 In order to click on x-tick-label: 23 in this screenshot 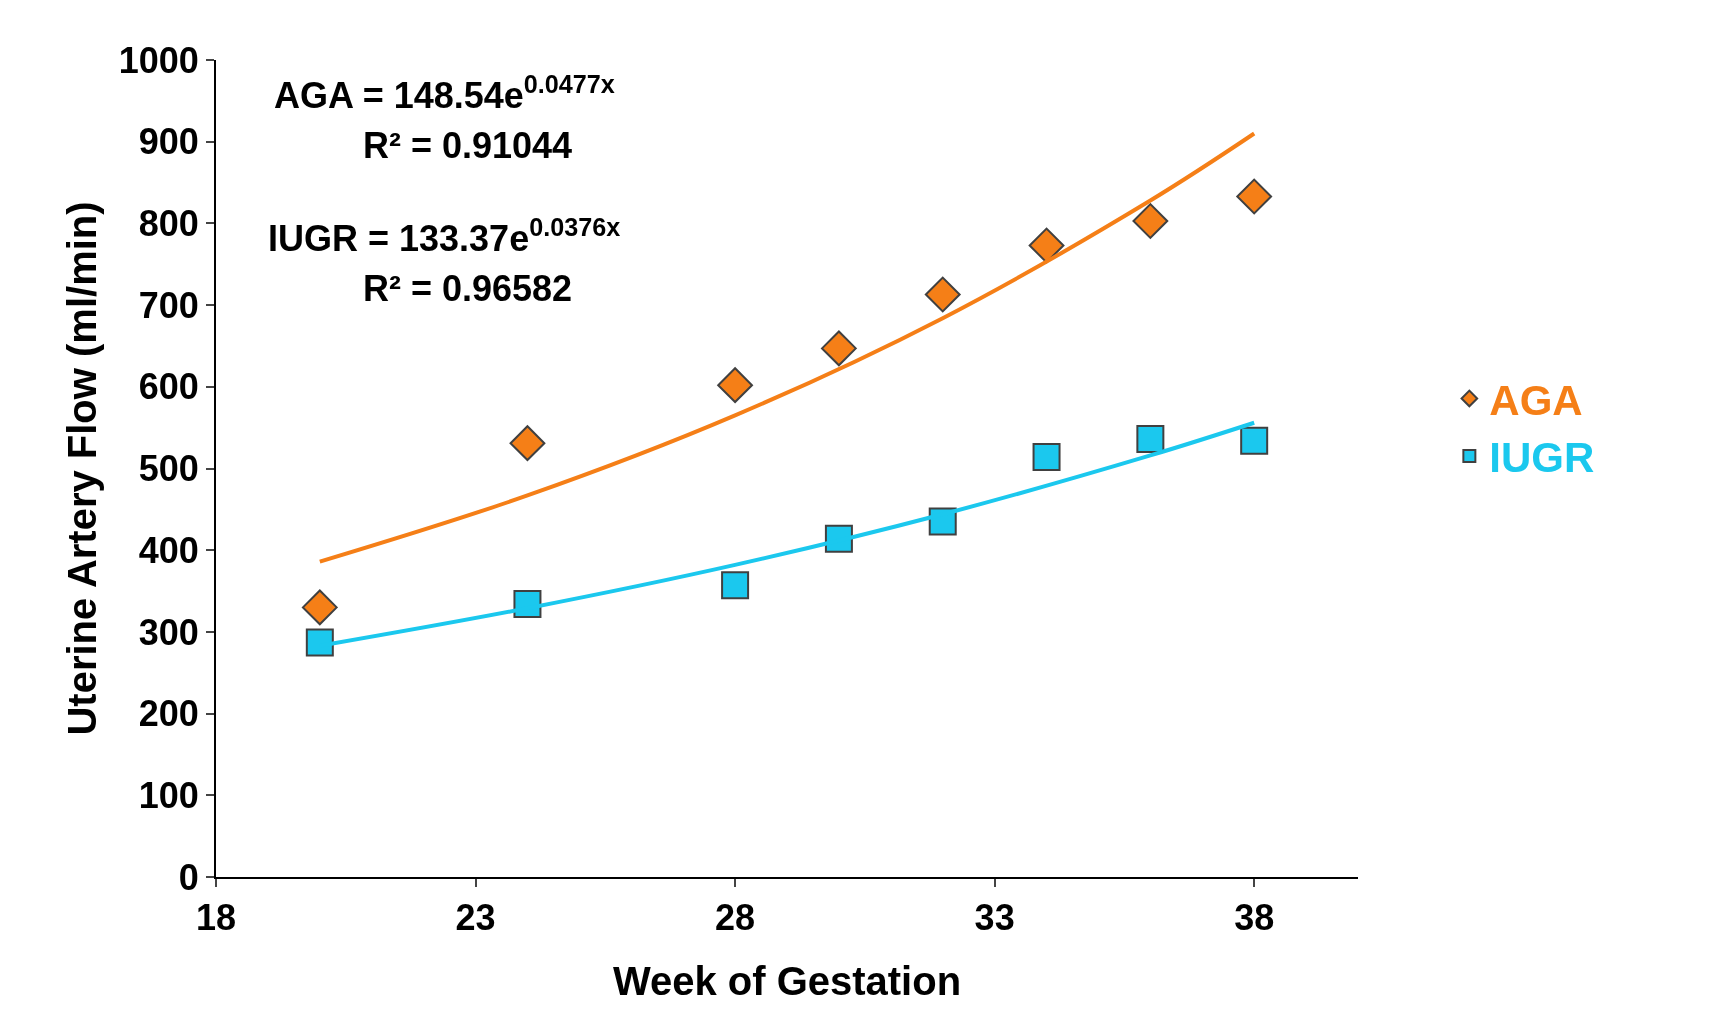, I will do `click(475, 918)`.